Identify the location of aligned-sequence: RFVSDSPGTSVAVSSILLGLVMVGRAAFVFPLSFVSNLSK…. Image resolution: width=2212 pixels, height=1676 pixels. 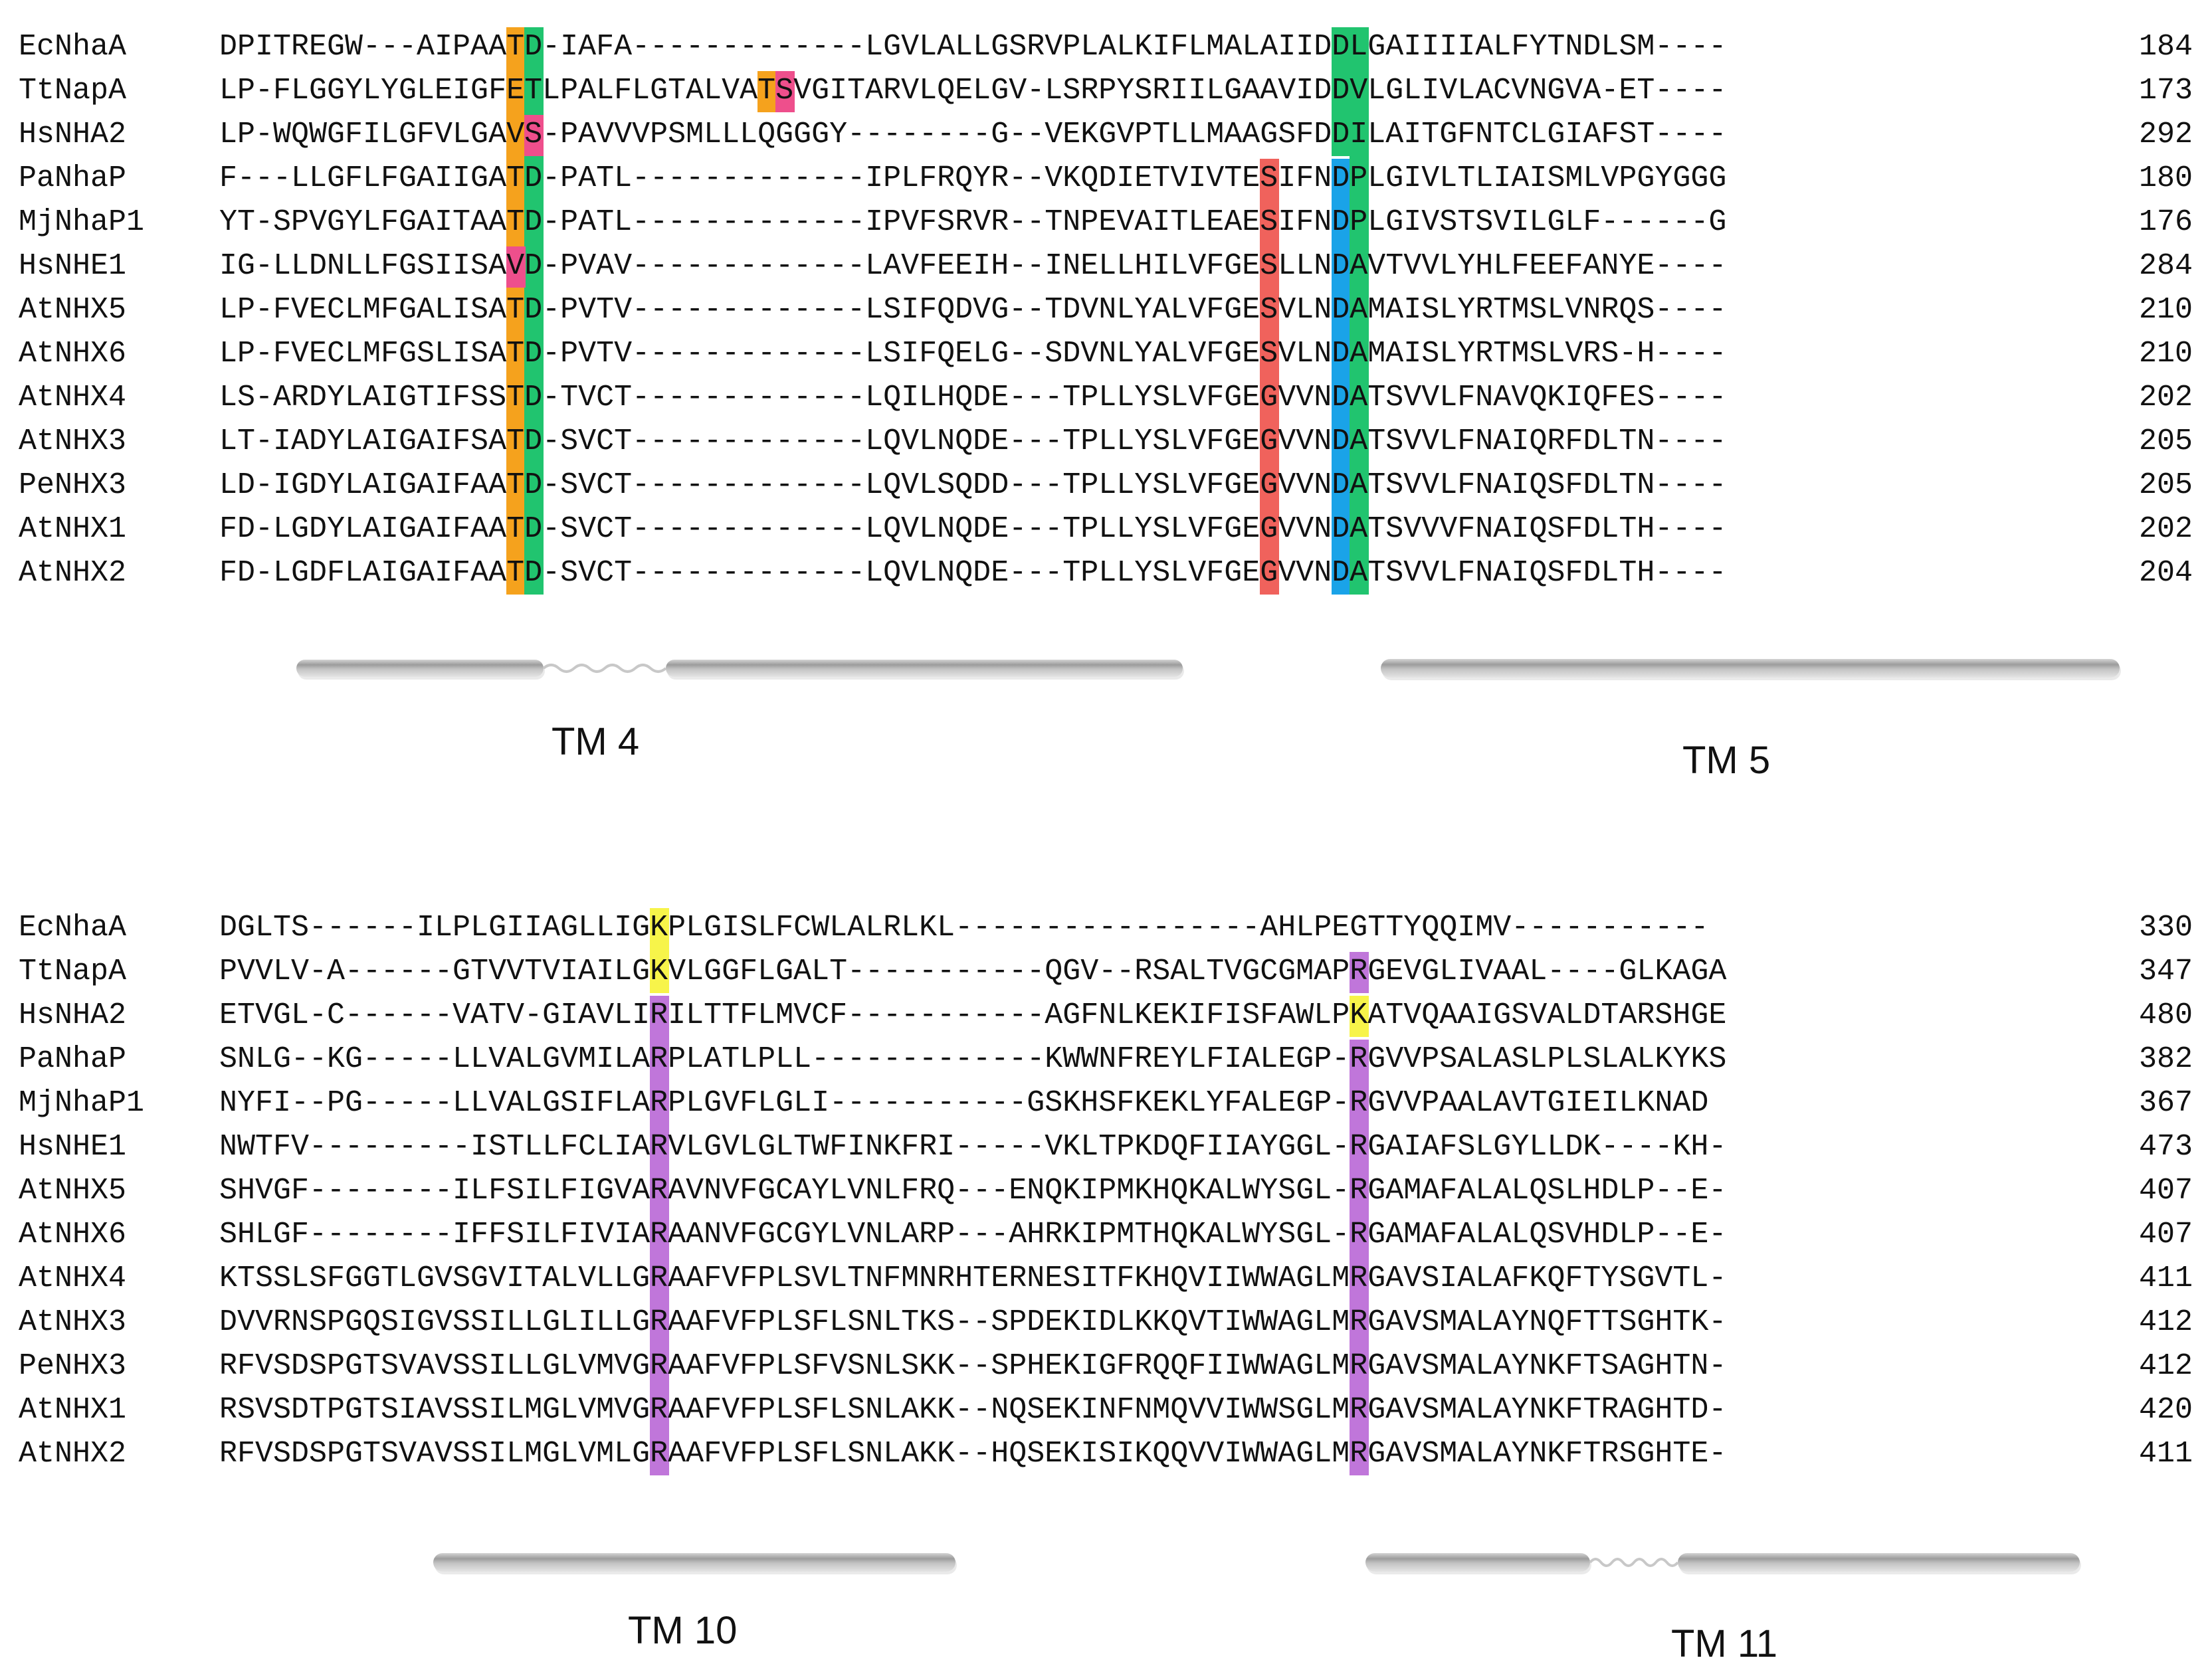
(973, 1366).